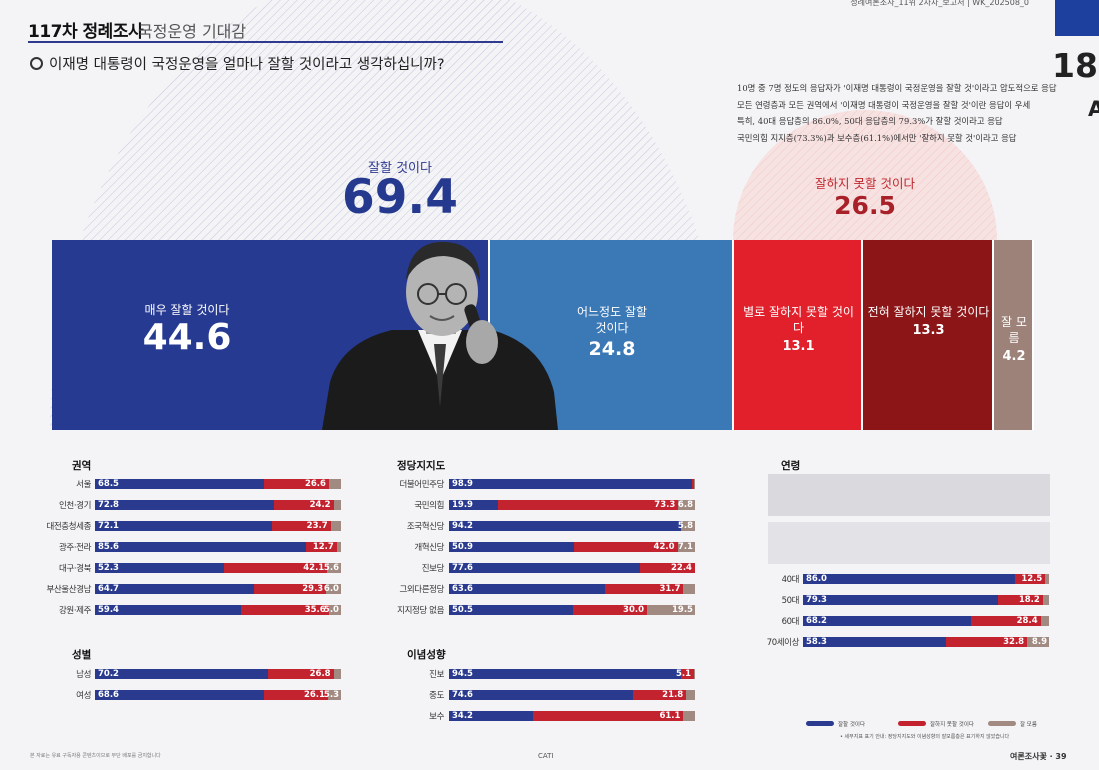  I want to click on segment-value: 23.7, so click(317, 526).